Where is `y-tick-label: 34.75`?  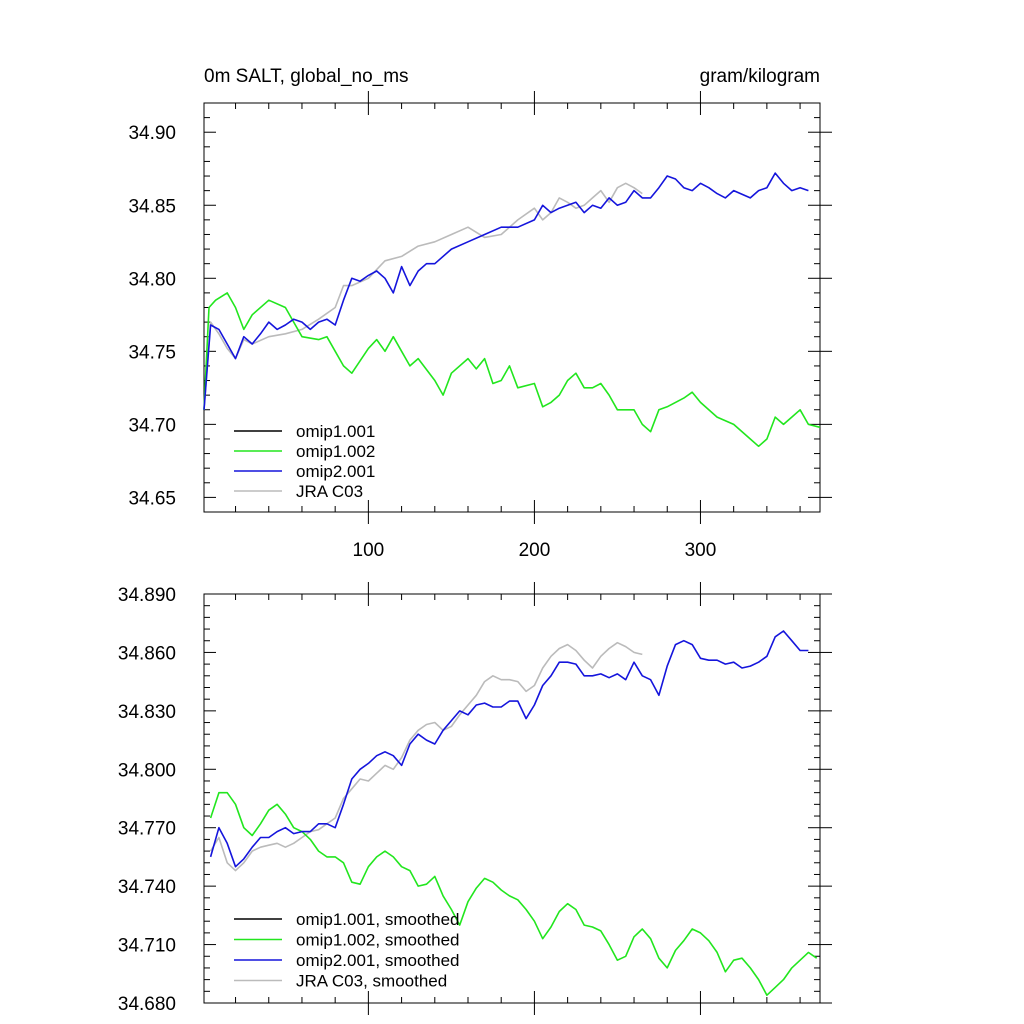
y-tick-label: 34.75 is located at coordinates (152, 352).